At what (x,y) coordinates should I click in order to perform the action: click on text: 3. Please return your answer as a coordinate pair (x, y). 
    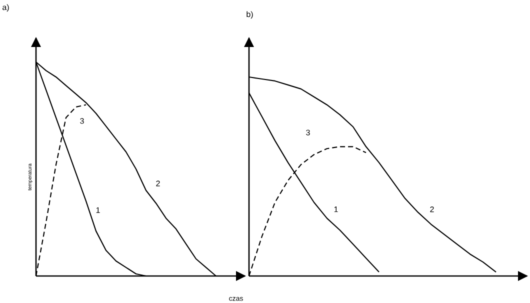
    Looking at the image, I should click on (308, 133).